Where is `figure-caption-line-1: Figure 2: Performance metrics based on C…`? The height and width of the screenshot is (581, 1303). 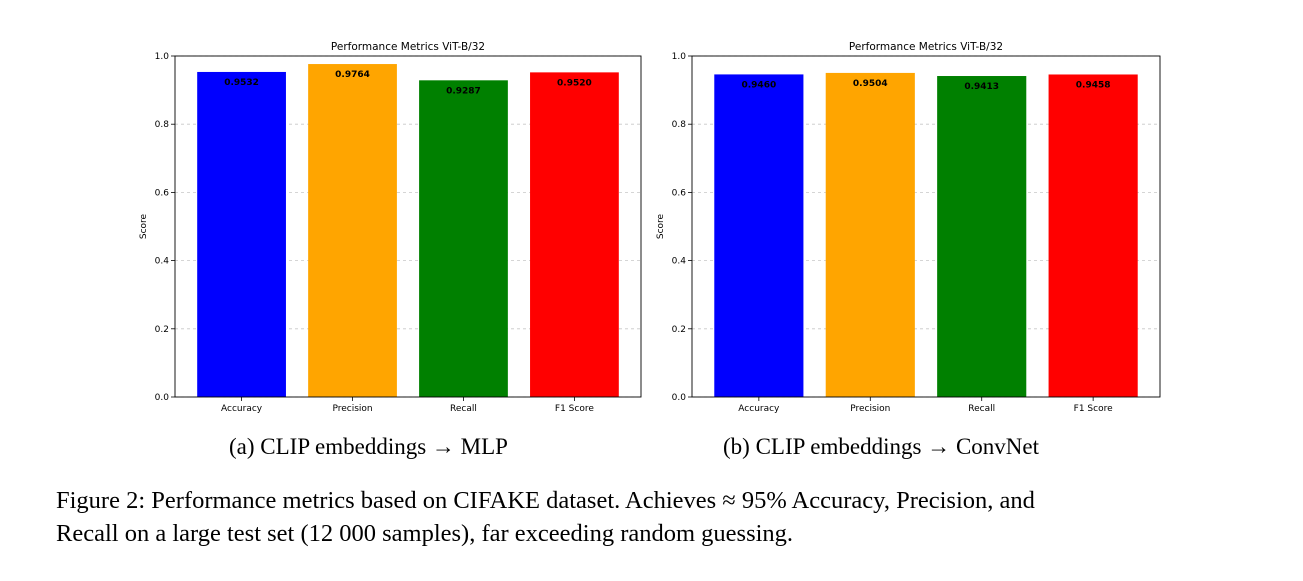 figure-caption-line-1: Figure 2: Performance metrics based on C… is located at coordinates (545, 500).